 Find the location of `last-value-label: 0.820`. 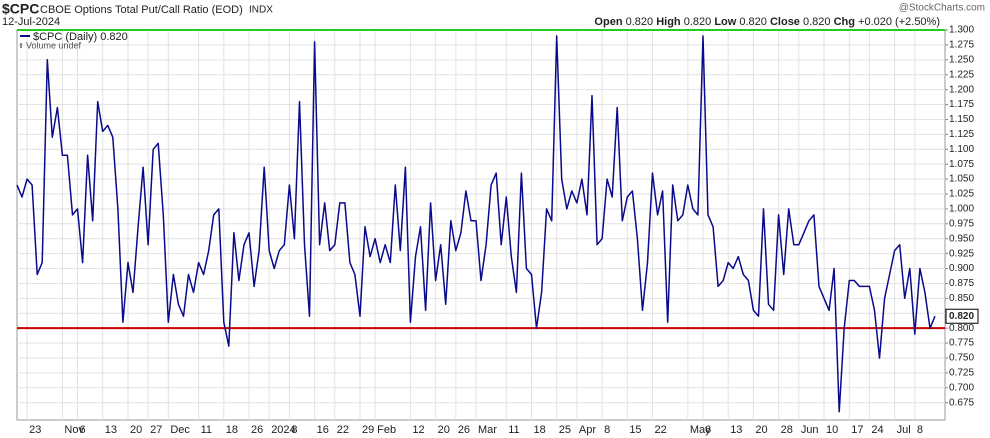

last-value-label: 0.820 is located at coordinates (961, 316).